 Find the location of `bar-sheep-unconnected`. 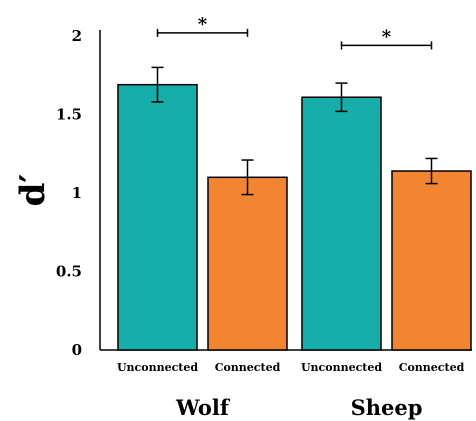

bar-sheep-unconnected is located at coordinates (341, 223).